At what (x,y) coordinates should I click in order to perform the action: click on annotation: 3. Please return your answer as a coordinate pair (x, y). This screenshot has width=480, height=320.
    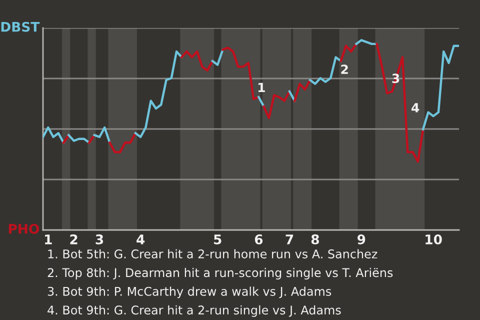
    Looking at the image, I should click on (396, 79).